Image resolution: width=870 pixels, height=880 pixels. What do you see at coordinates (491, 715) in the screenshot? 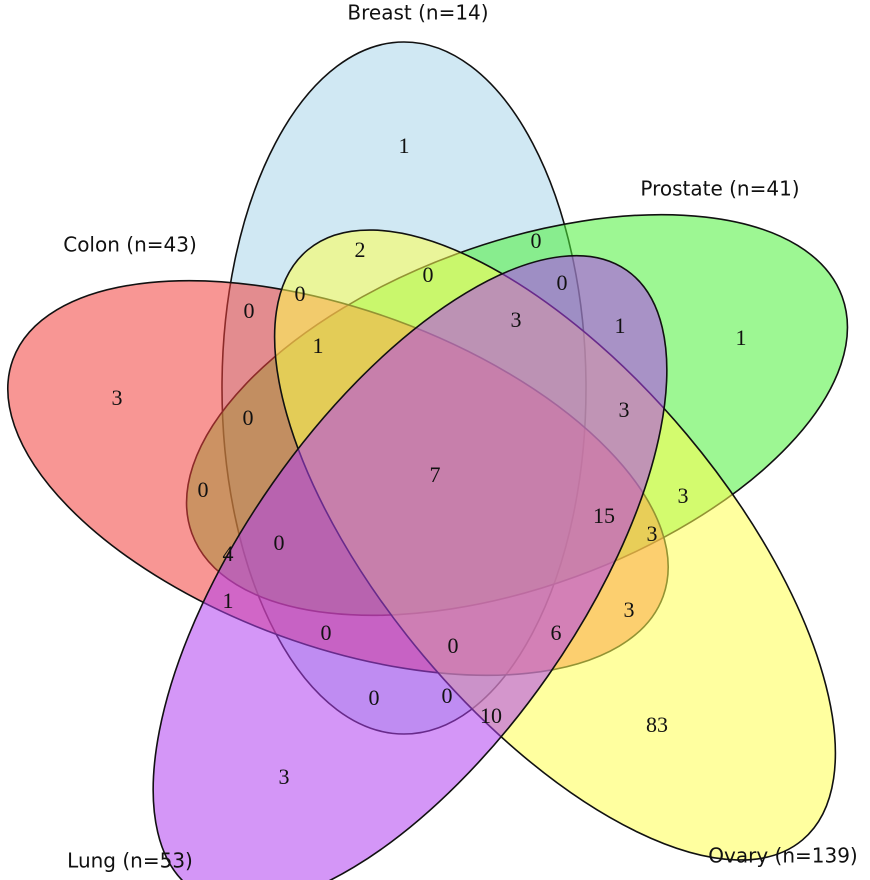
I see `region-count: 10` at bounding box center [491, 715].